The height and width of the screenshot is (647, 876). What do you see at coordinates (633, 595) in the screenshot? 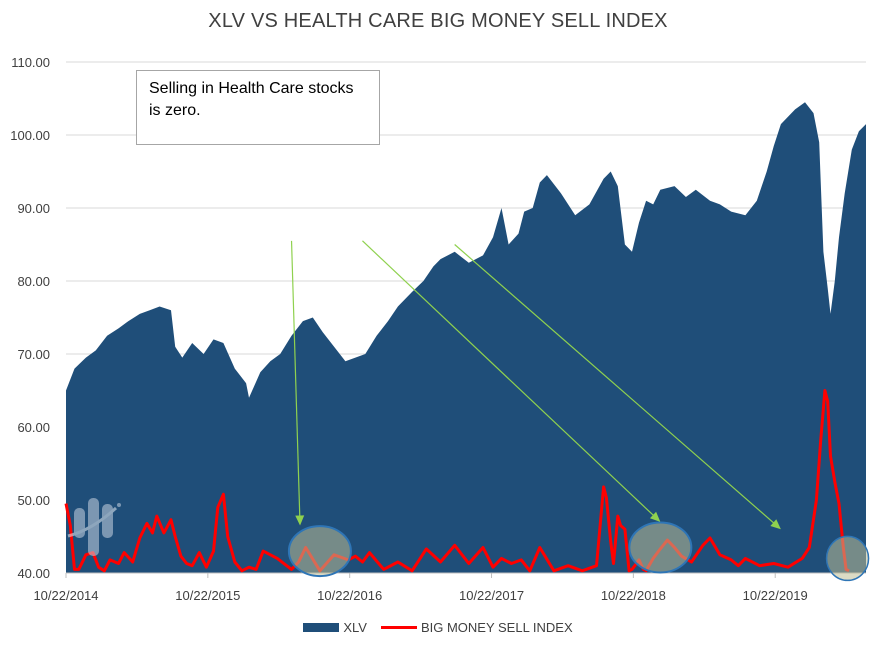
I see `x-tick-label: 10/22/2018` at bounding box center [633, 595].